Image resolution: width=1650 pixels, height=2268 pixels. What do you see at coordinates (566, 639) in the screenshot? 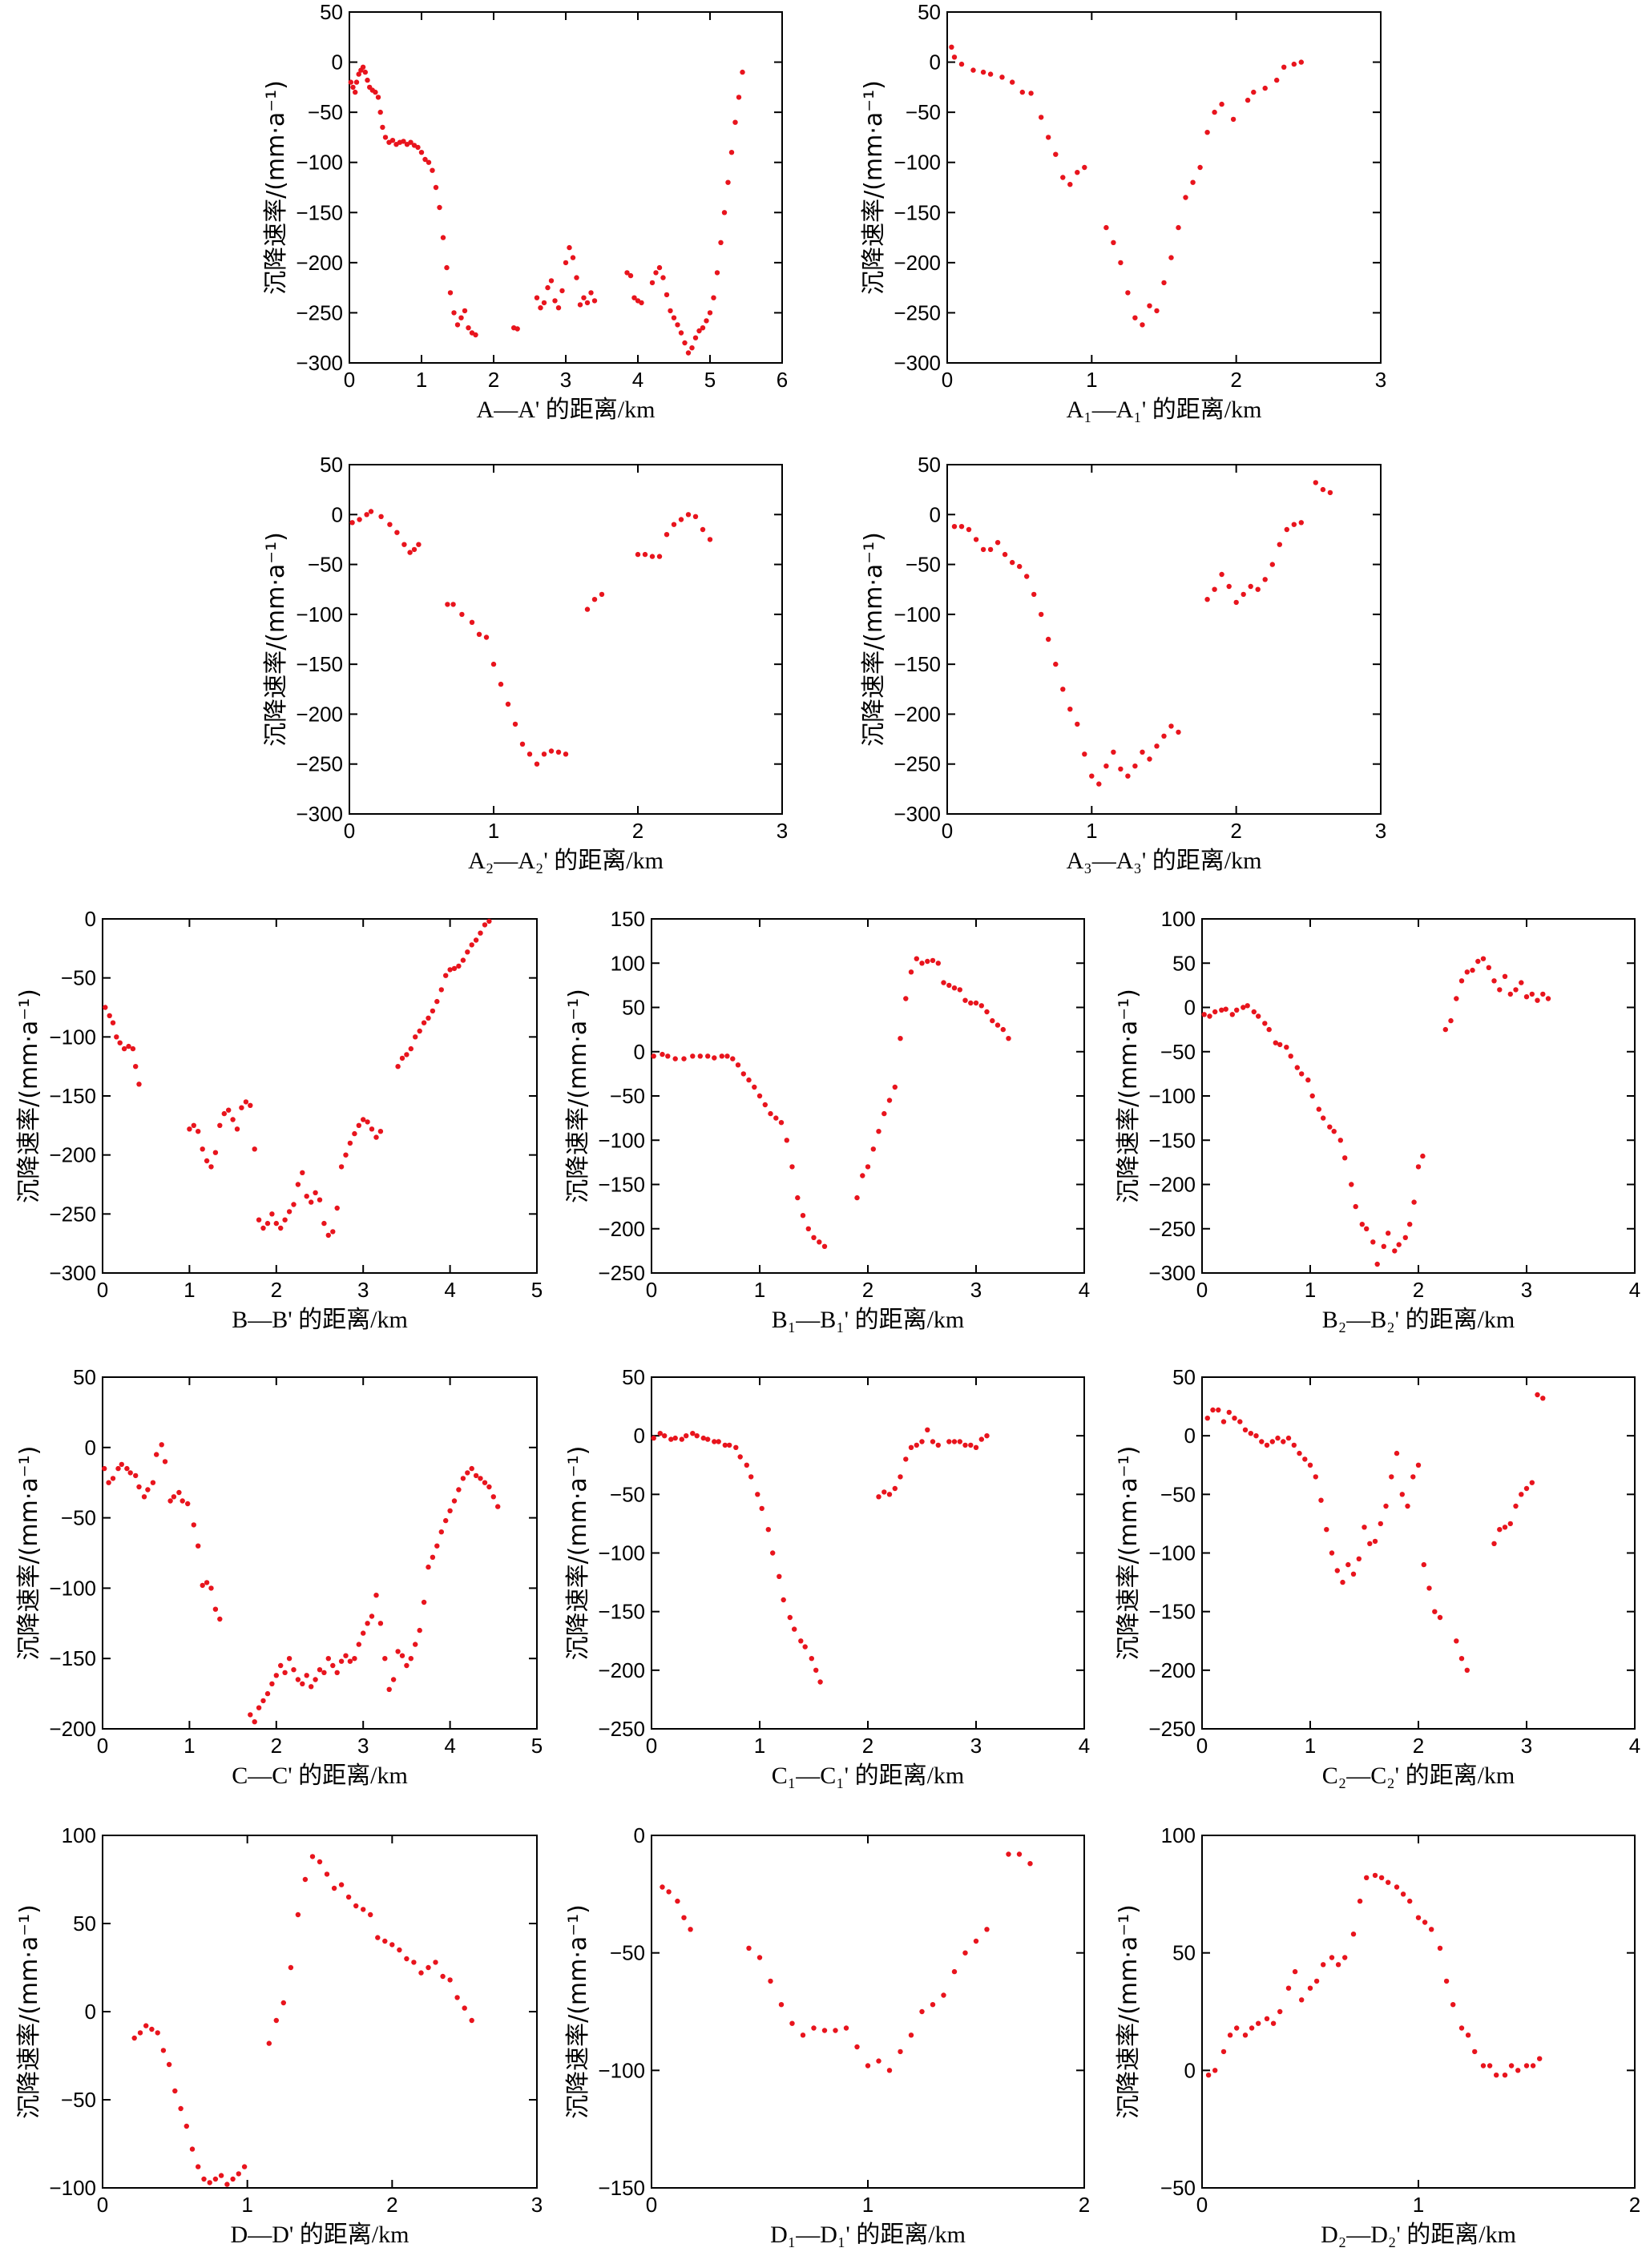
I see `plot-frame` at bounding box center [566, 639].